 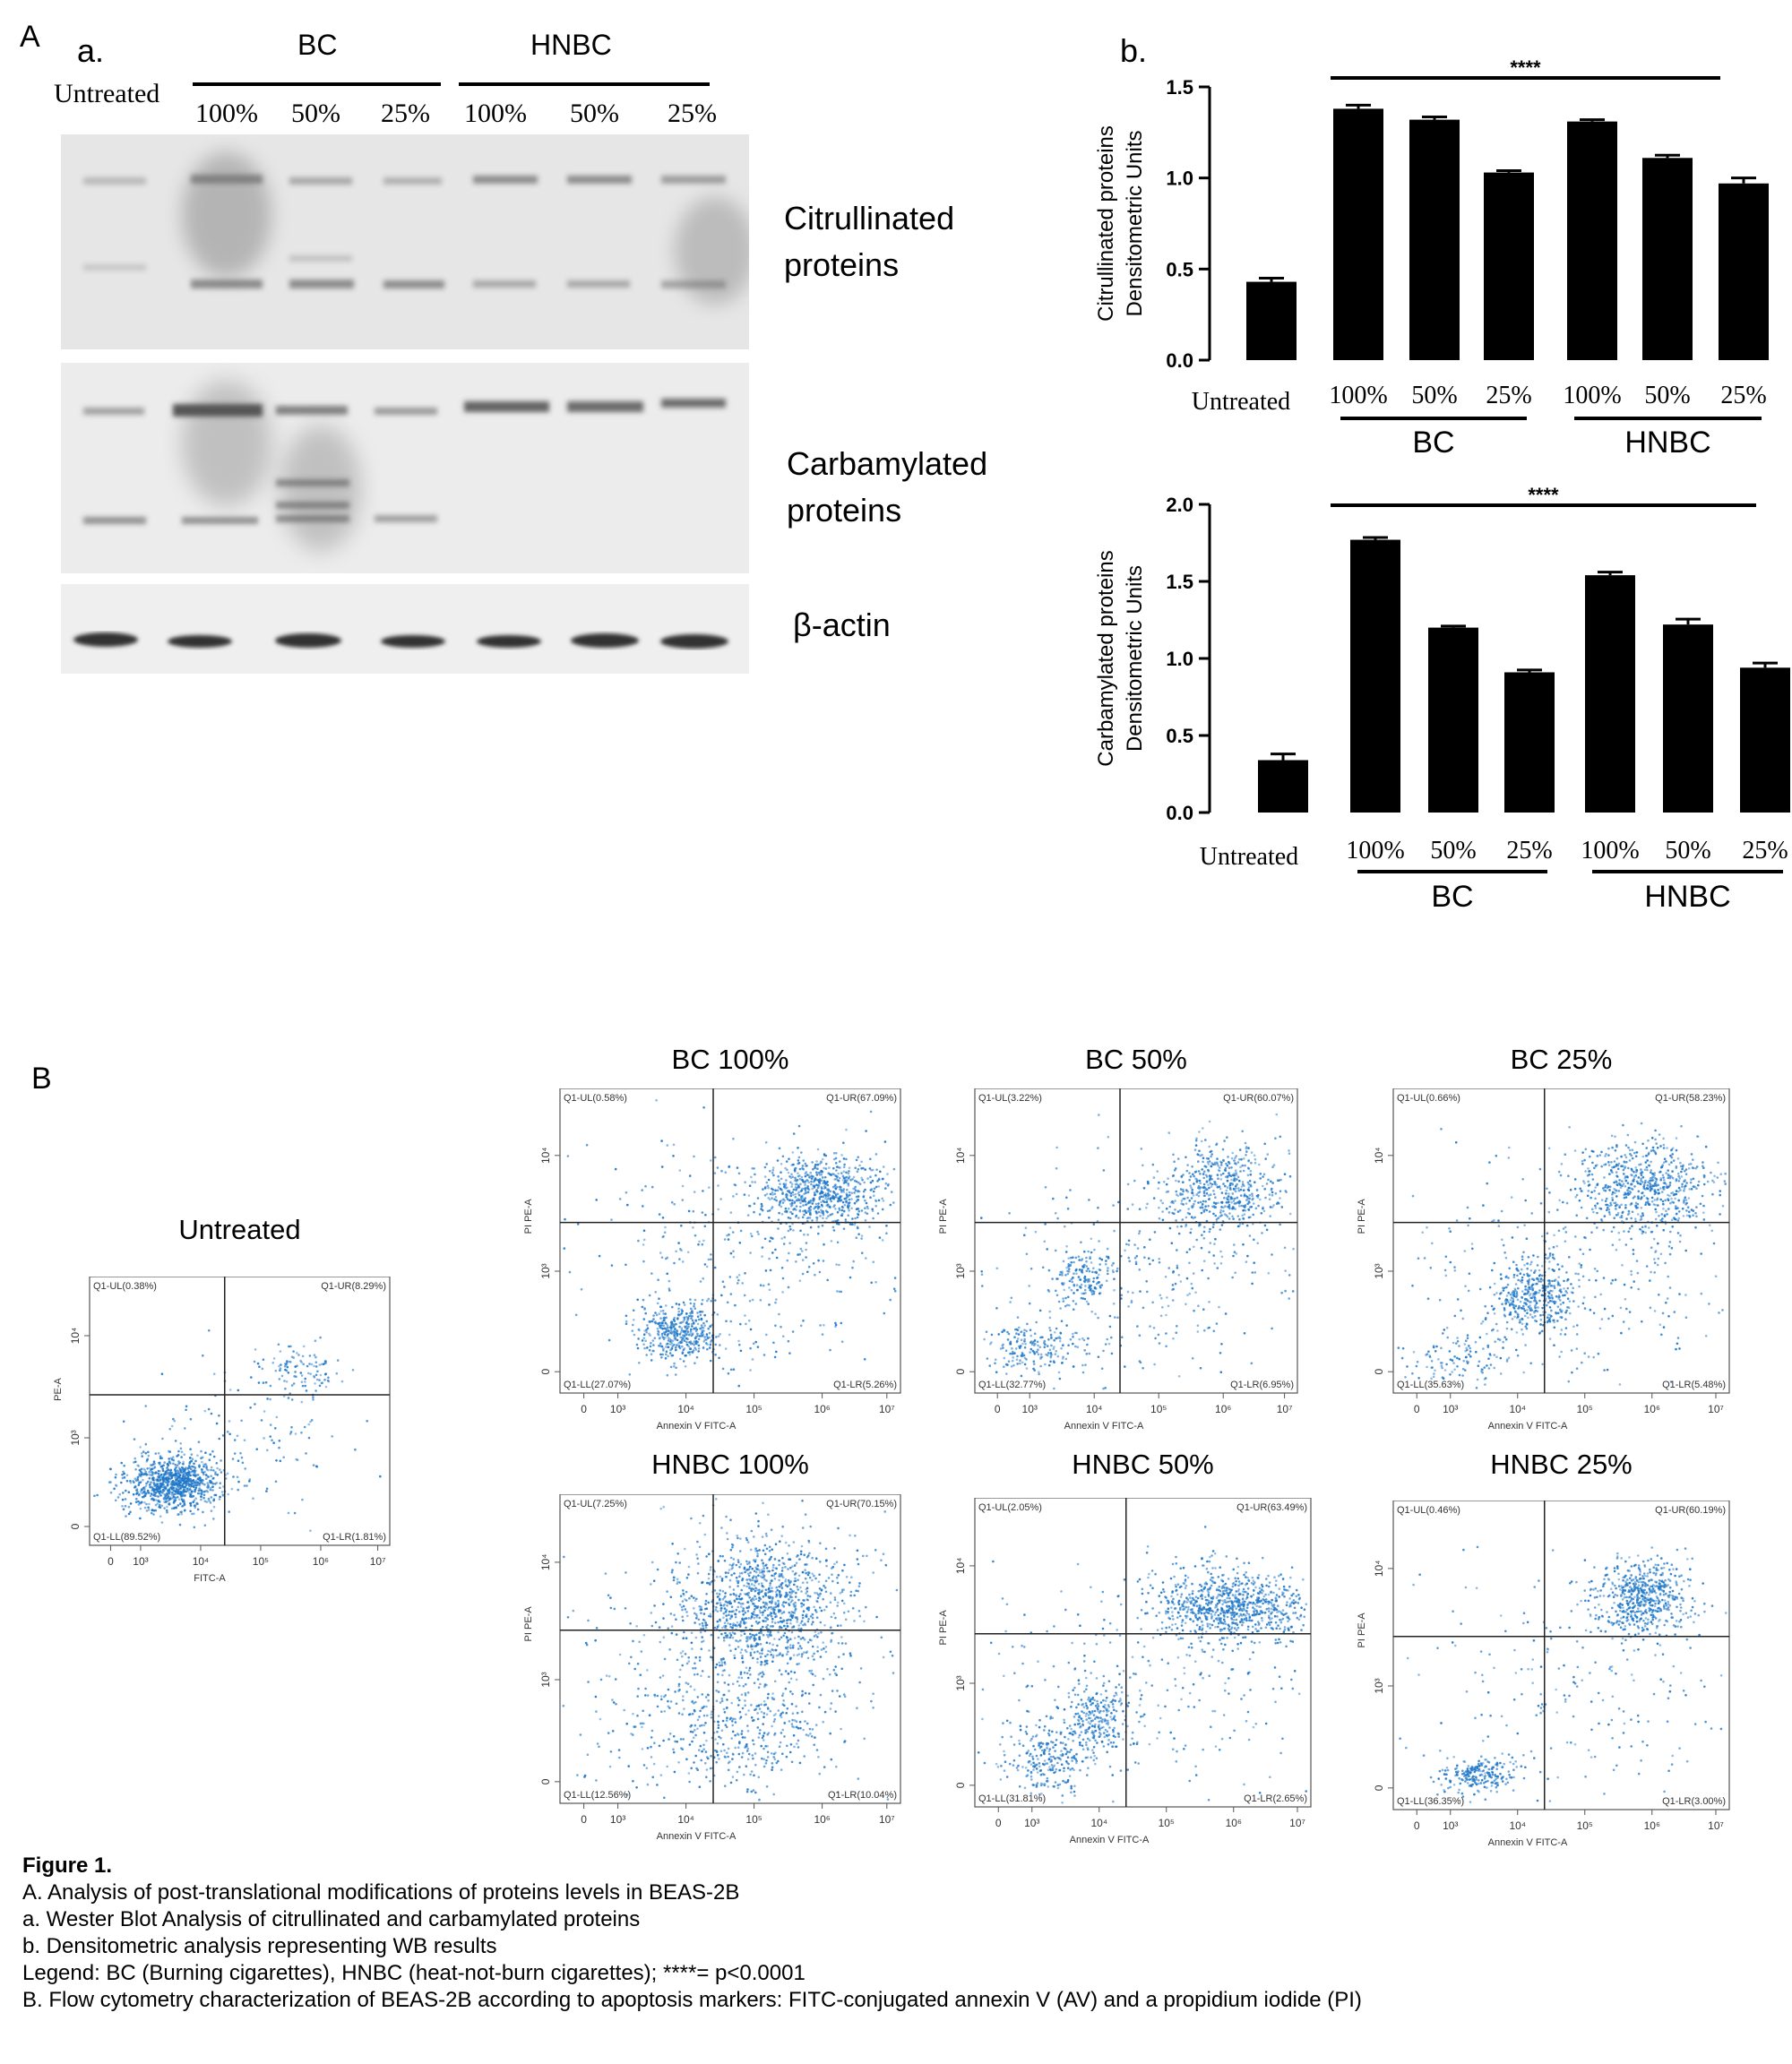 I want to click on blot-carbamylated, so click(x=405, y=468).